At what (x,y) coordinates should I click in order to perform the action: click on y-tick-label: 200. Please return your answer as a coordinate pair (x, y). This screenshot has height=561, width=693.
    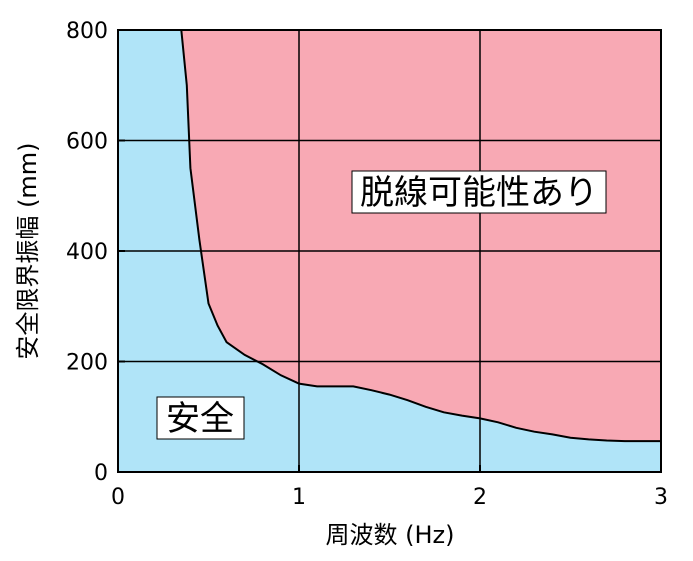
    Looking at the image, I should click on (87, 363).